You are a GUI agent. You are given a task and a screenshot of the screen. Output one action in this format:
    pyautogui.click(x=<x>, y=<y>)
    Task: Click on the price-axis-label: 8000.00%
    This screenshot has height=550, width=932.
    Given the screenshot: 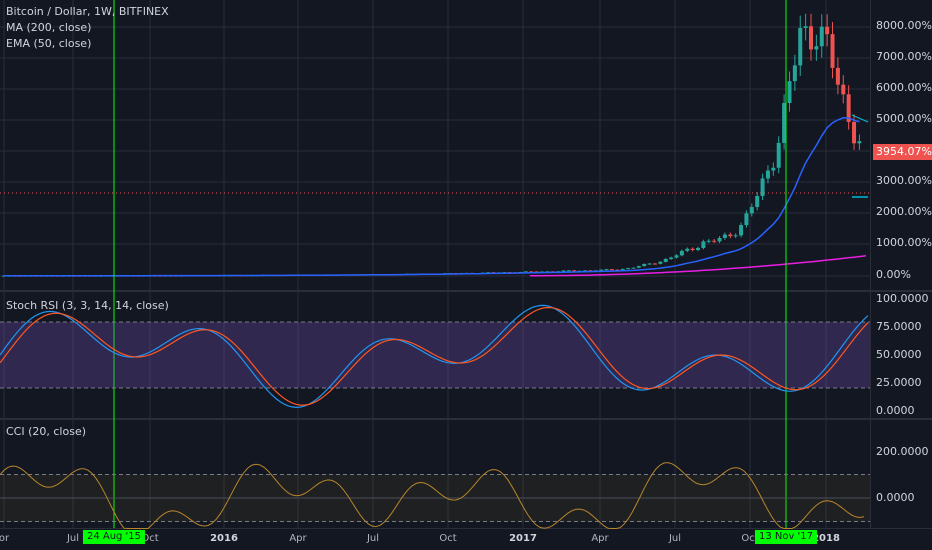 What is the action you would take?
    pyautogui.click(x=904, y=25)
    